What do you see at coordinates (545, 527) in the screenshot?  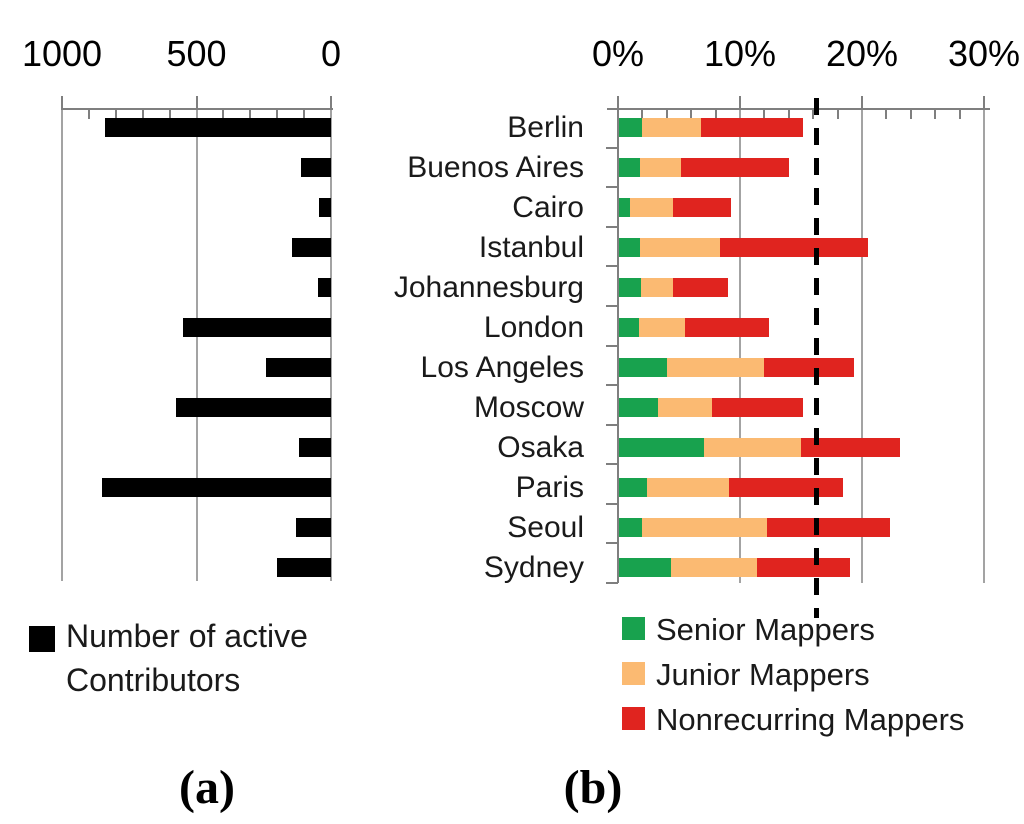 I see `category-label-seoul: Seoul` at bounding box center [545, 527].